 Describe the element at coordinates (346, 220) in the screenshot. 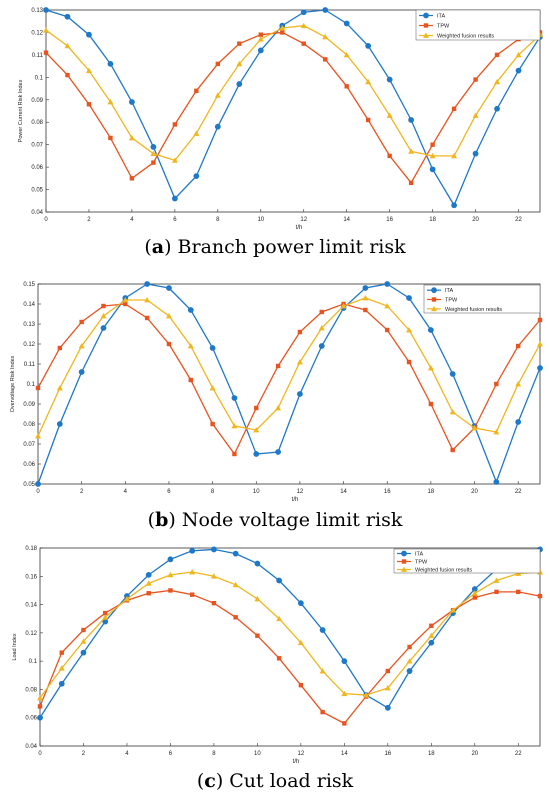

I see `x-tick-label: 14` at that location.